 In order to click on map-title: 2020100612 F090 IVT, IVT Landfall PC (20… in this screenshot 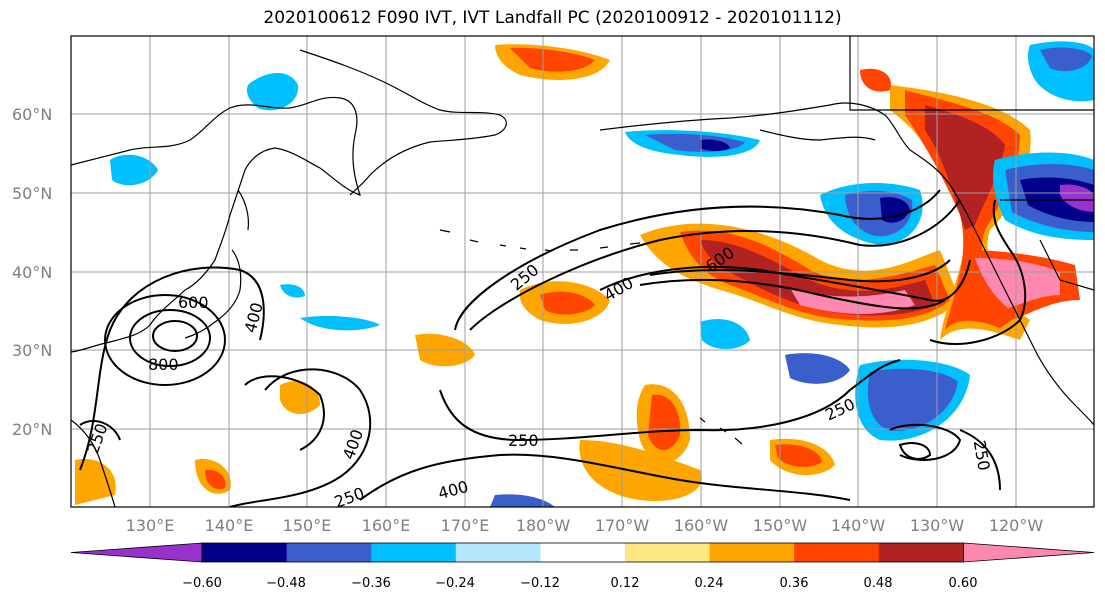, I will do `click(552, 18)`.